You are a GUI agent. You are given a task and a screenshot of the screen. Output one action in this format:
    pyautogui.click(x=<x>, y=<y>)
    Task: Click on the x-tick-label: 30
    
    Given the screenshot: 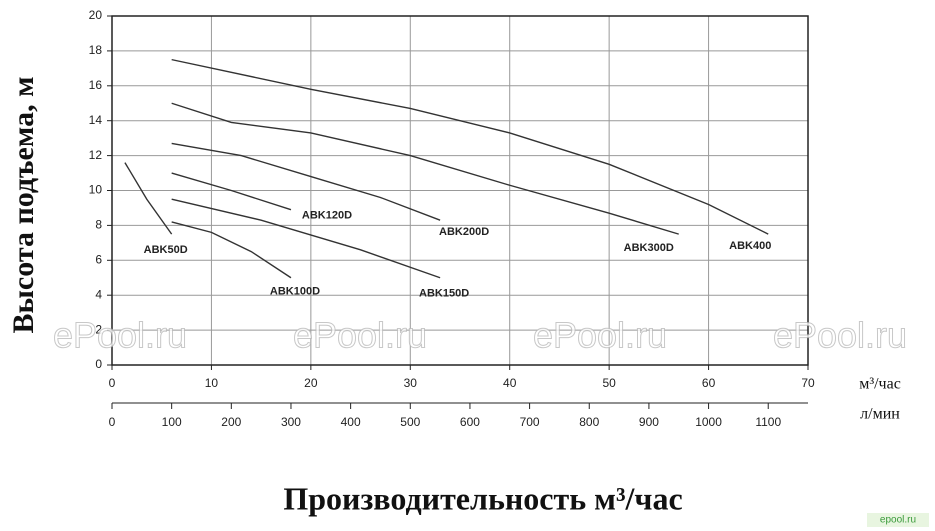 What is the action you would take?
    pyautogui.click(x=411, y=383)
    